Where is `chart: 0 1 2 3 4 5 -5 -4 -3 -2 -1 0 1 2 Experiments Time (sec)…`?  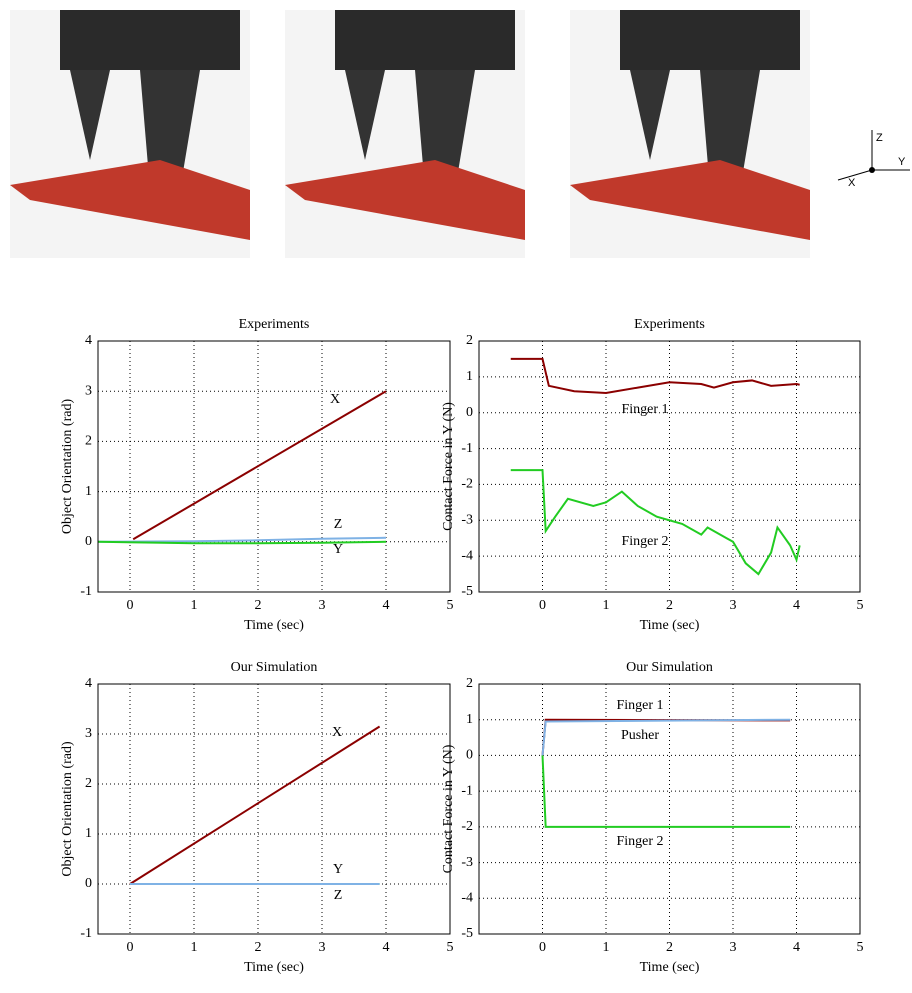
chart: 0 1 2 3 4 5 -5 -4 -3 -2 -1 0 1 2 Experiments Time (sec)… is located at coordinates (652, 475).